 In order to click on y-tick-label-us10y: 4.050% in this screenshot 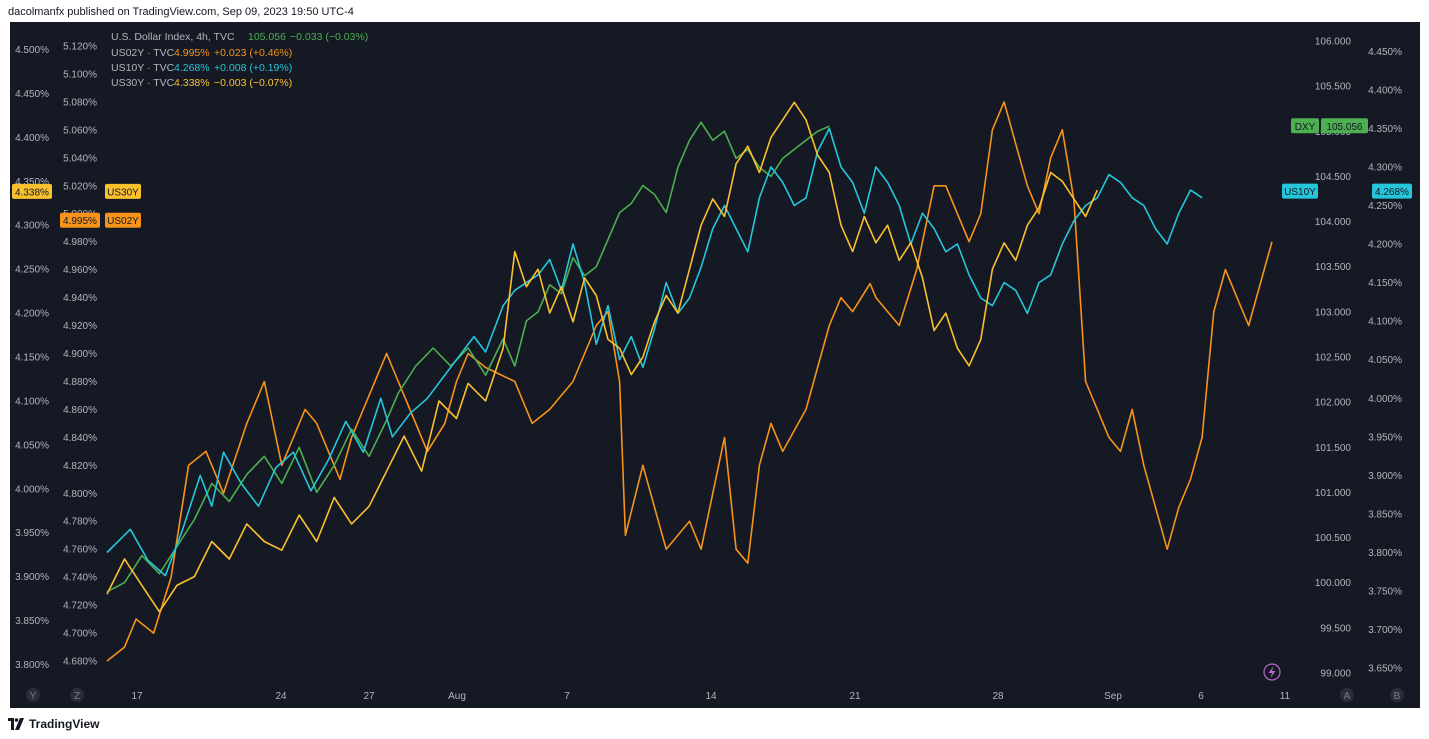, I will do `click(1385, 360)`.